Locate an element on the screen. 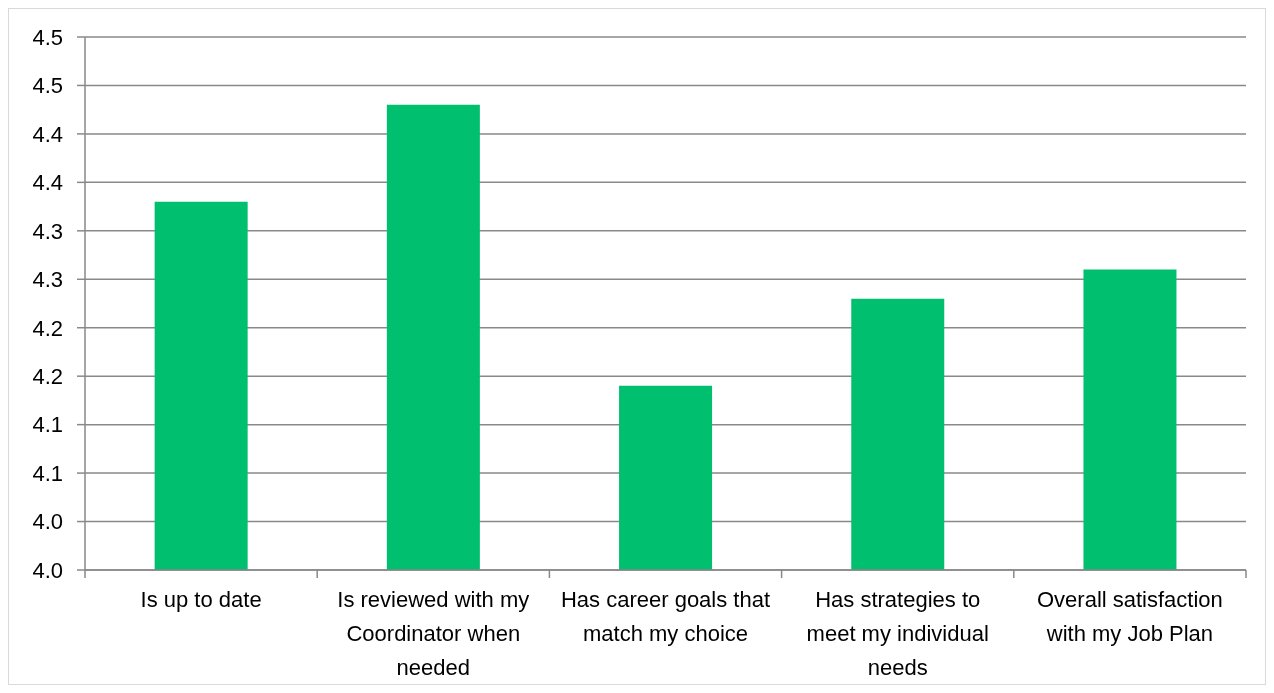 The width and height of the screenshot is (1274, 693). x-tick-label: Has strategies to meet my individual needs is located at coordinates (897, 633).